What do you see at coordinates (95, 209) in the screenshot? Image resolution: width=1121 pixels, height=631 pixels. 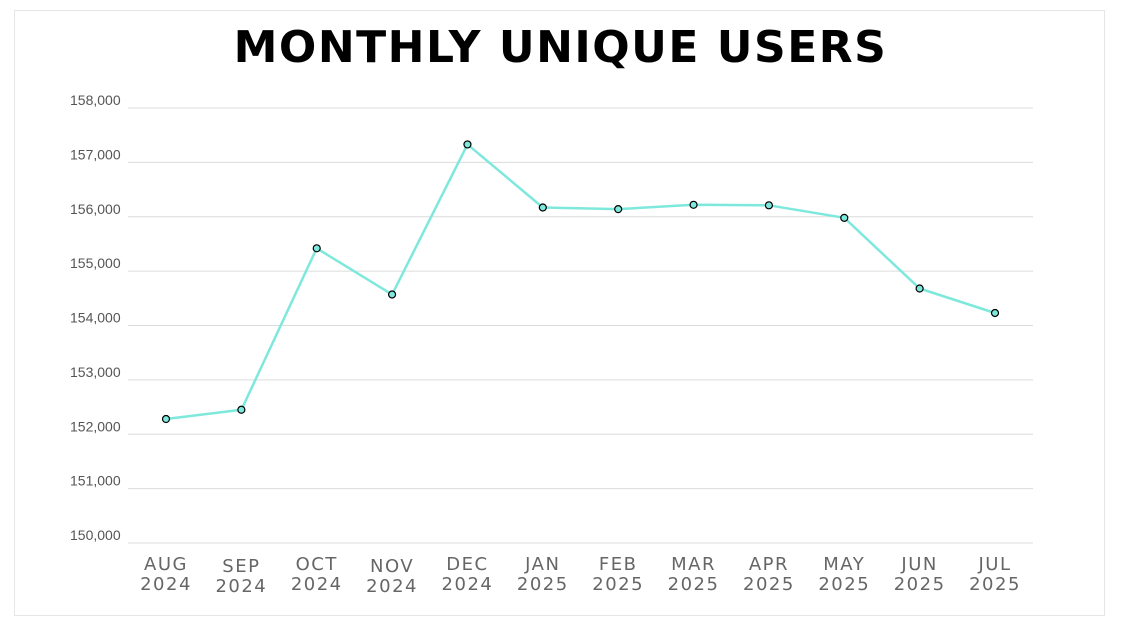 I see `y-tick-label: 156,000` at bounding box center [95, 209].